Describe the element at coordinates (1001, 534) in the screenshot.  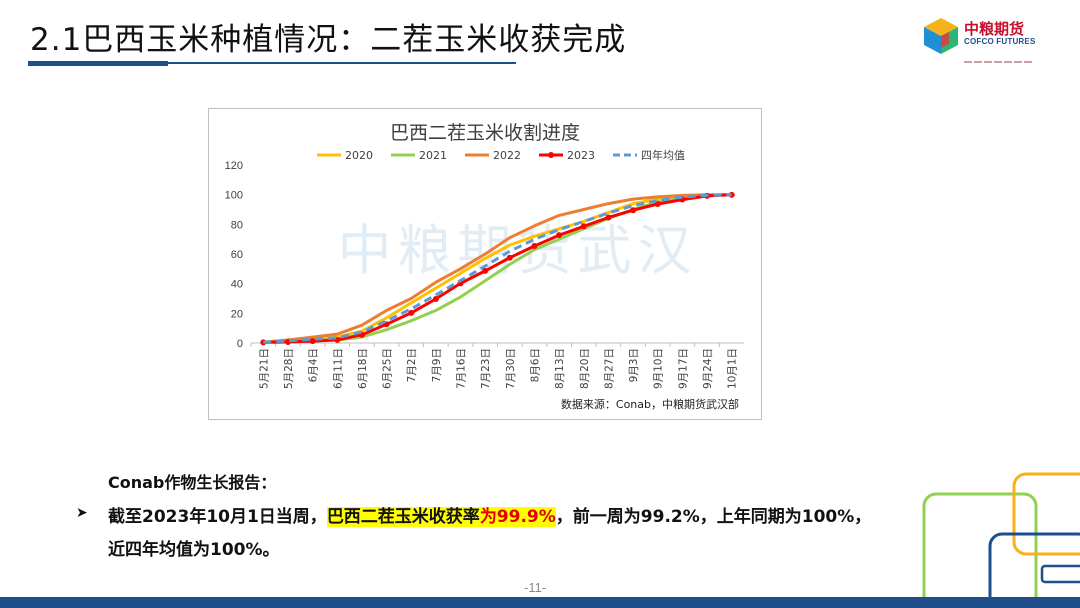
I see `decorative-corner-shapes` at that location.